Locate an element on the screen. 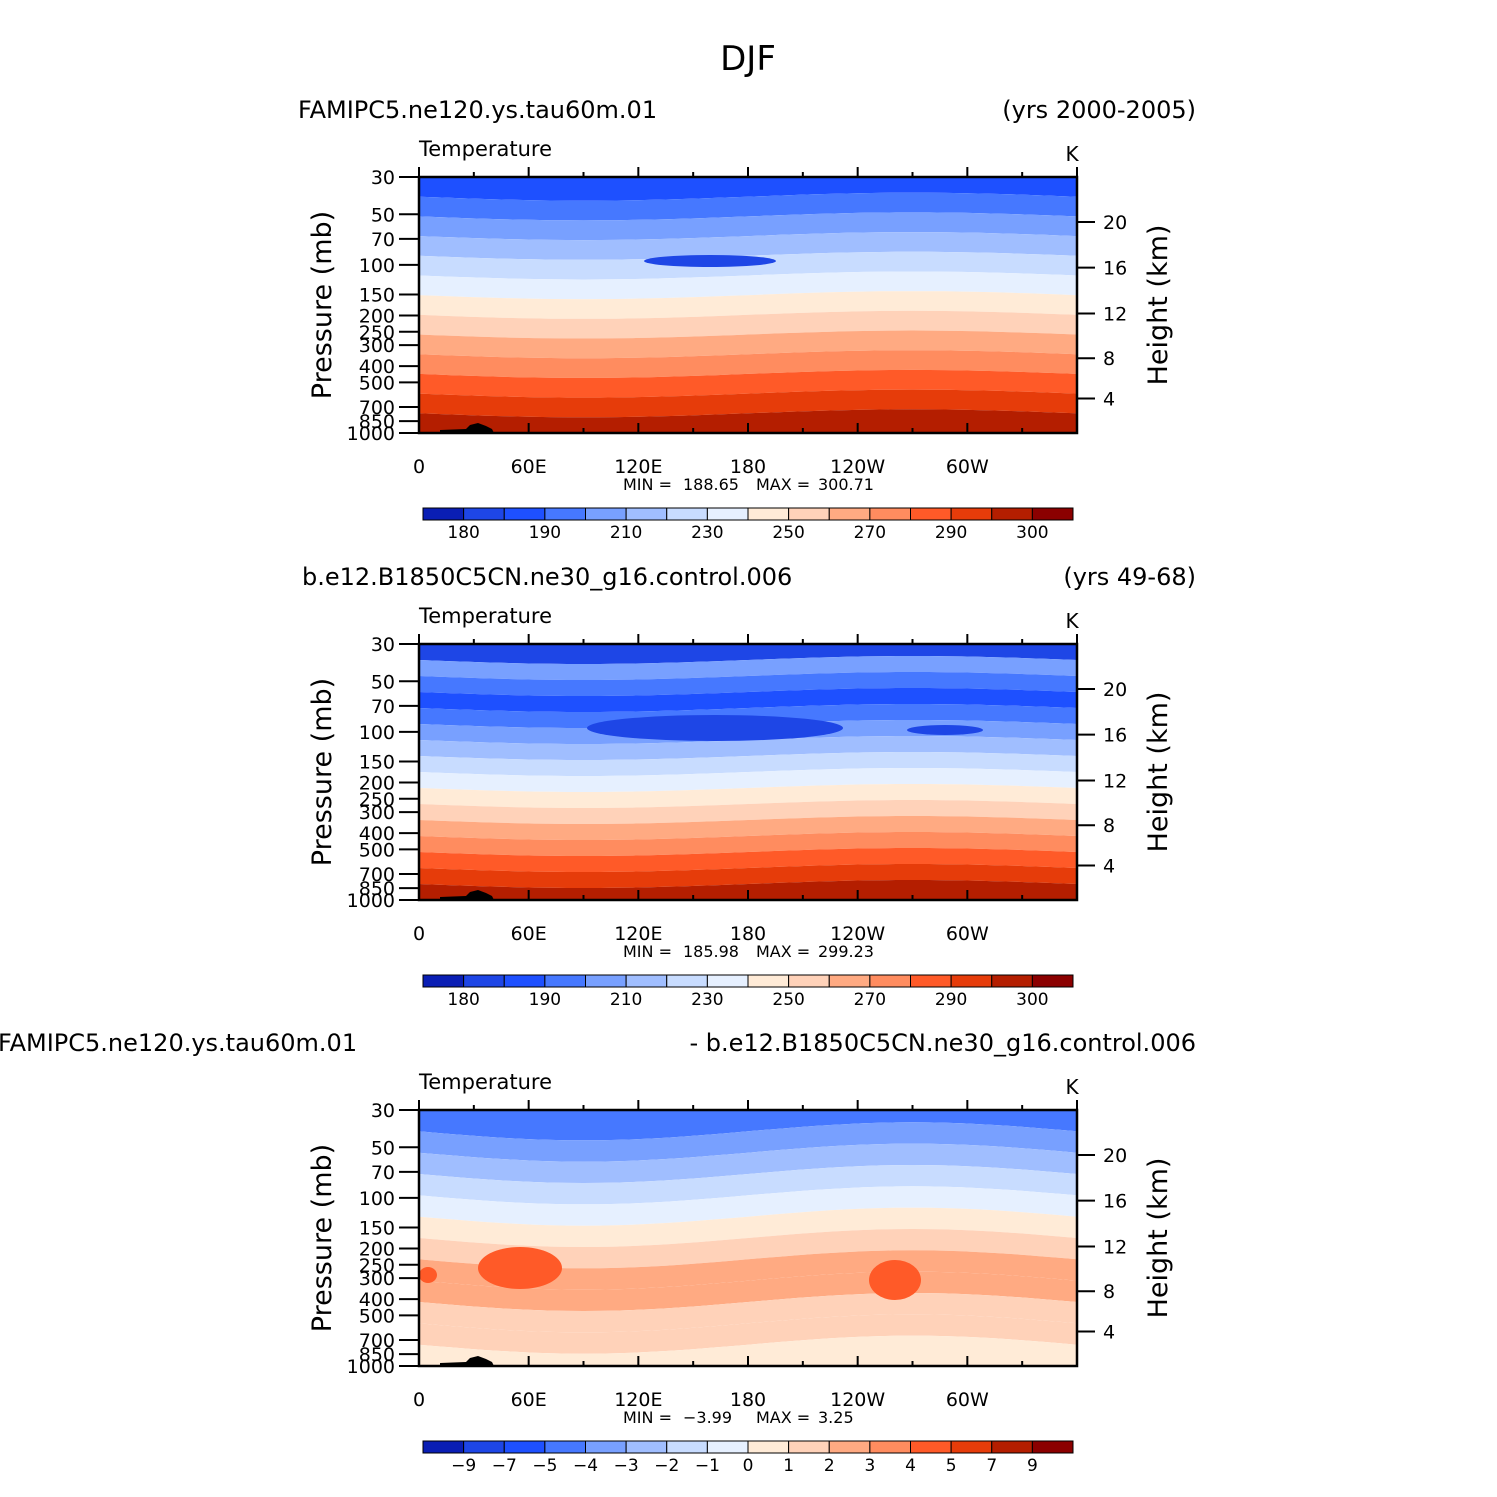  labelbar-label: 290 is located at coordinates (951, 533).